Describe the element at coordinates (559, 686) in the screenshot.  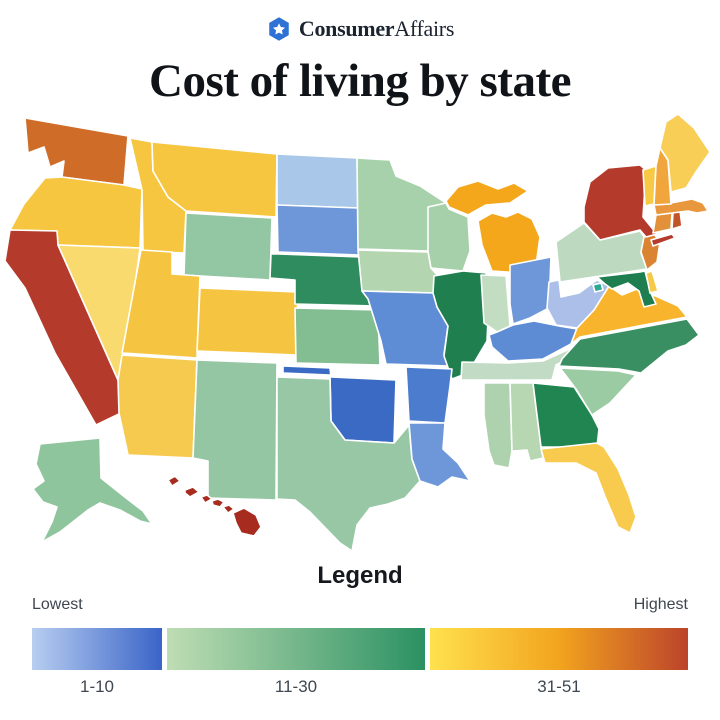
I see `legend-range-label-31-51: 31-51` at that location.